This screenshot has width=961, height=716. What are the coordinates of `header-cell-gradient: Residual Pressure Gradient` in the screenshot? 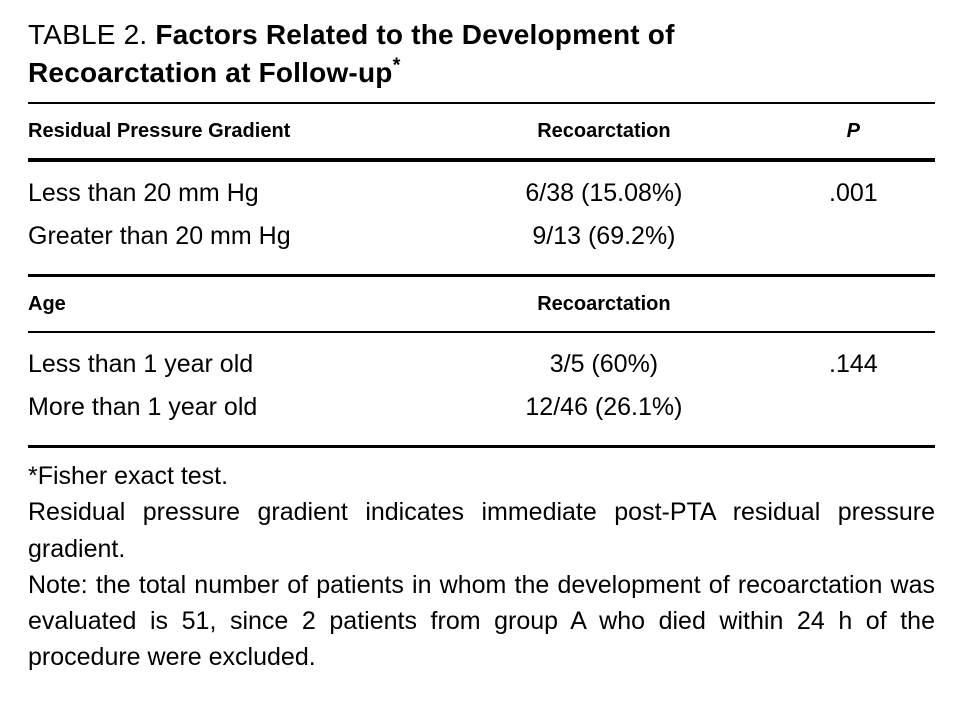 It's located at (159, 131).